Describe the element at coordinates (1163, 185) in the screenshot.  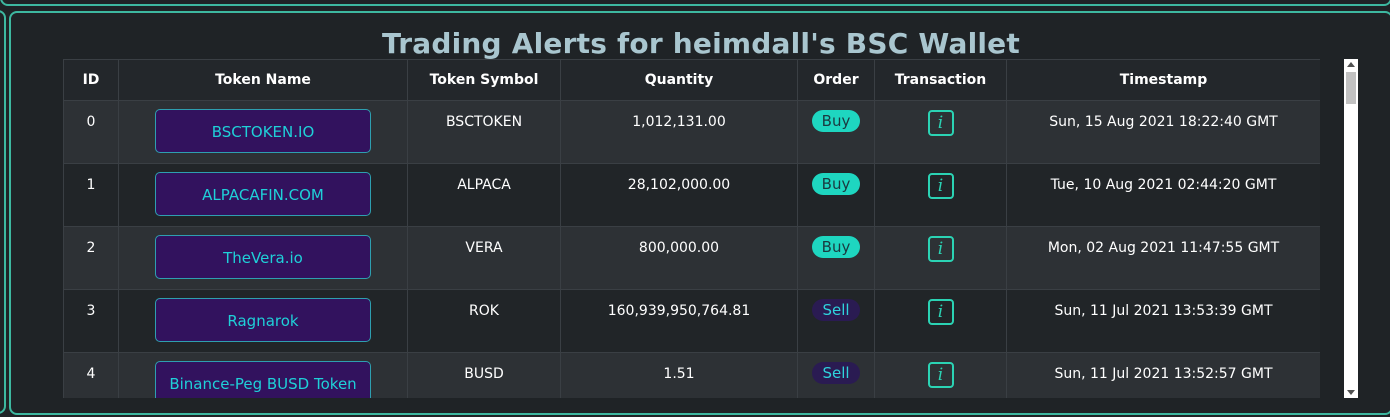
I see `timestamp-value: Tue, 10 Aug 2021 02:44:20 GMT` at that location.